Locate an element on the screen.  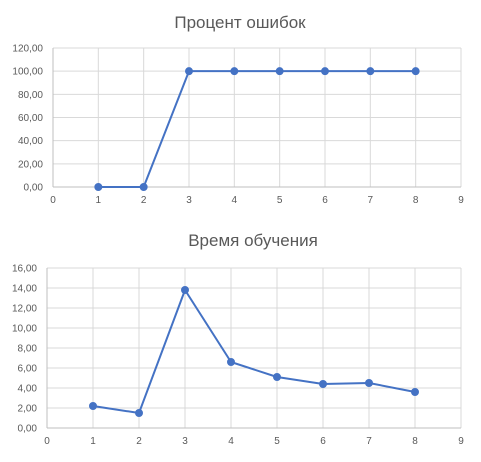
y-tick-label: 40,00 is located at coordinates (30, 141).